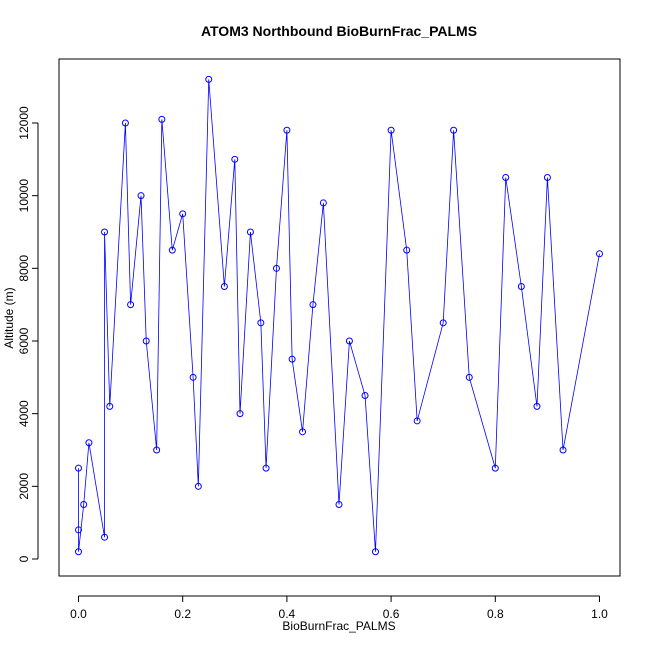  What do you see at coordinates (24, 486) in the screenshot?
I see `y-tick-label: 2000` at bounding box center [24, 486].